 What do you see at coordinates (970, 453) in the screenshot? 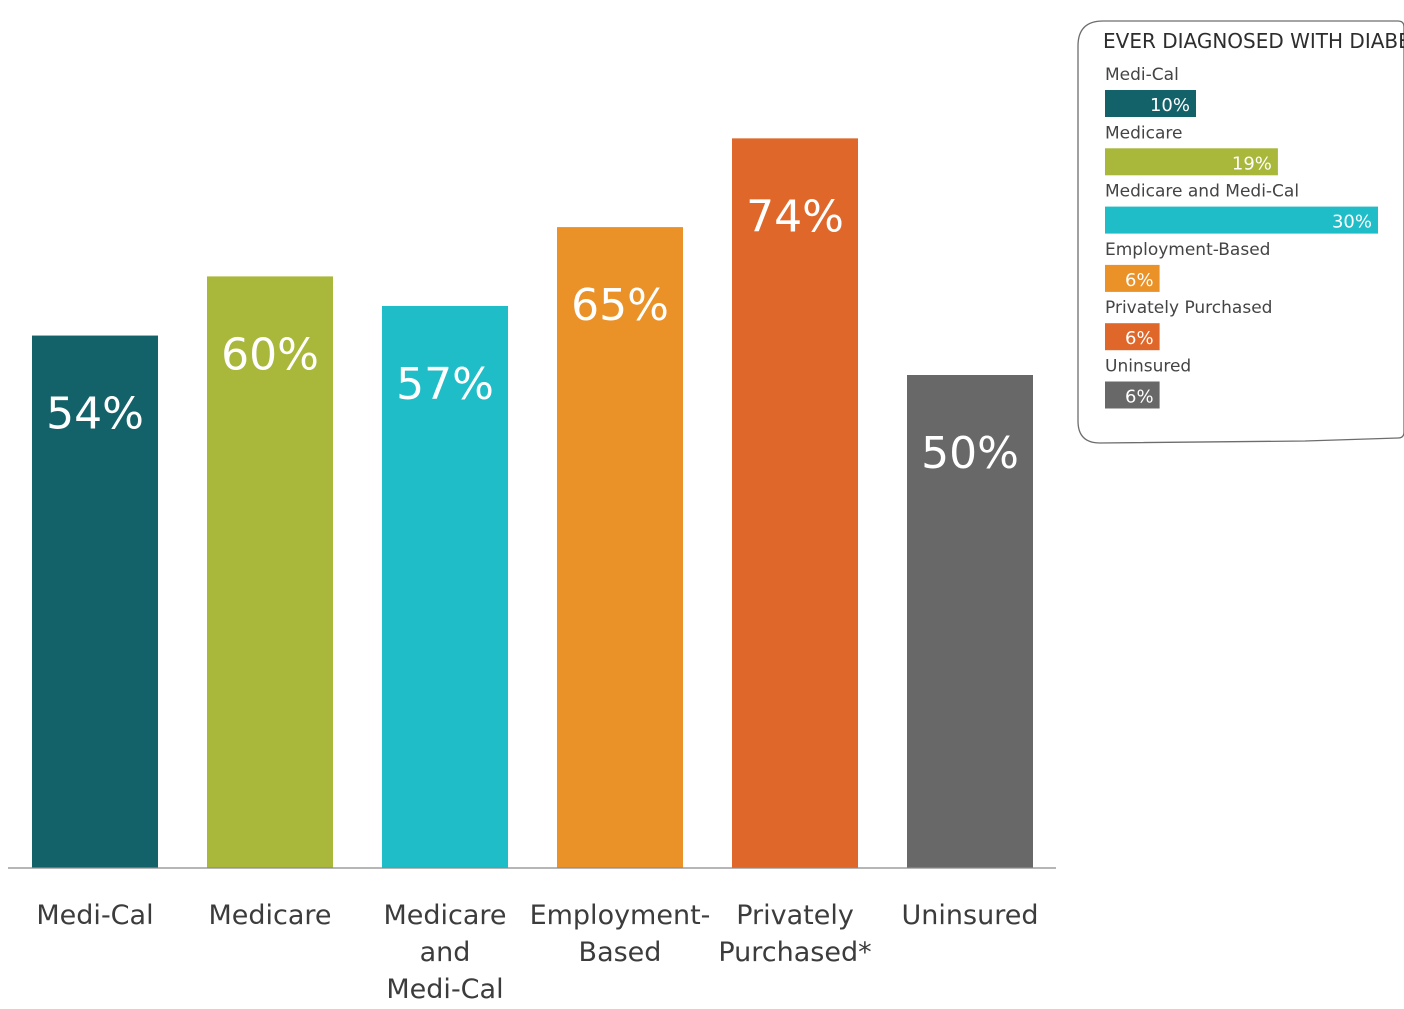
I see `bar-value-label: 50%` at bounding box center [970, 453].